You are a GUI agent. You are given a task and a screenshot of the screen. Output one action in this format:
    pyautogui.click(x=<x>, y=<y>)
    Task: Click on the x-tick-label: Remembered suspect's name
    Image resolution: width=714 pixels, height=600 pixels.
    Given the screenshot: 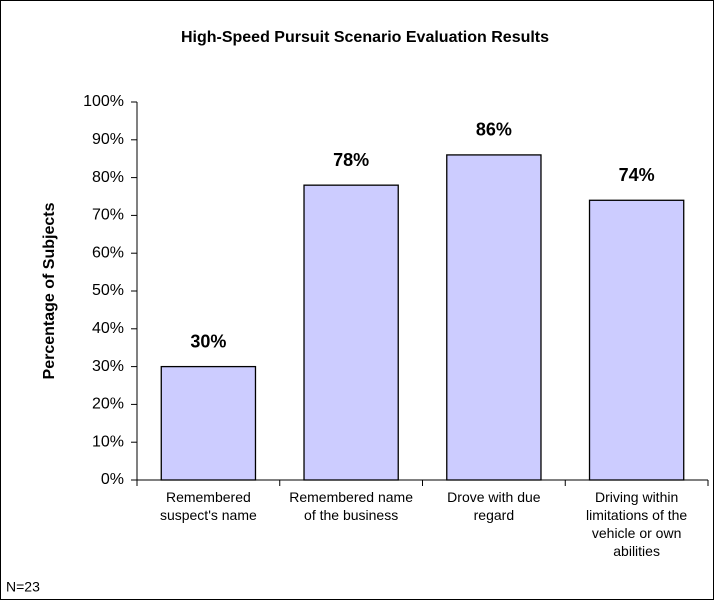 What is the action you would take?
    pyautogui.click(x=208, y=506)
    